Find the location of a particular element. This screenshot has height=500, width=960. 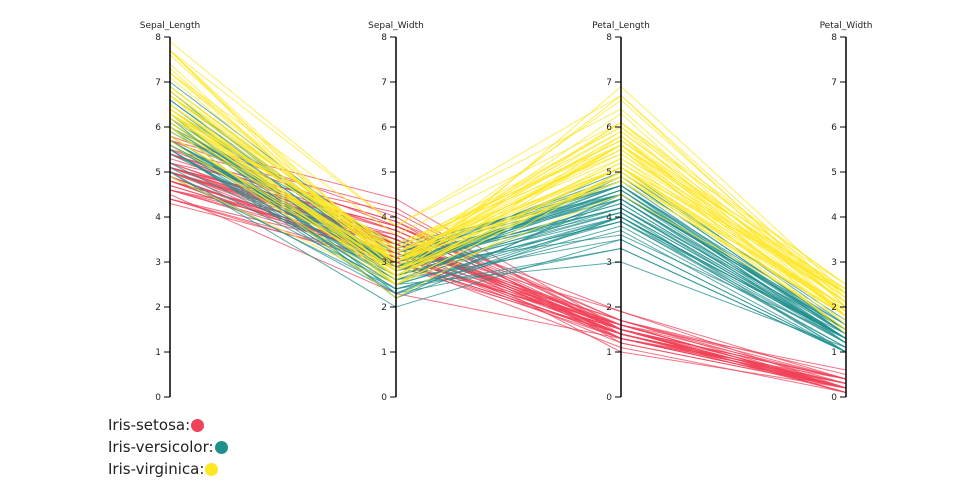

axis-title: Sepal_Width is located at coordinates (396, 26).